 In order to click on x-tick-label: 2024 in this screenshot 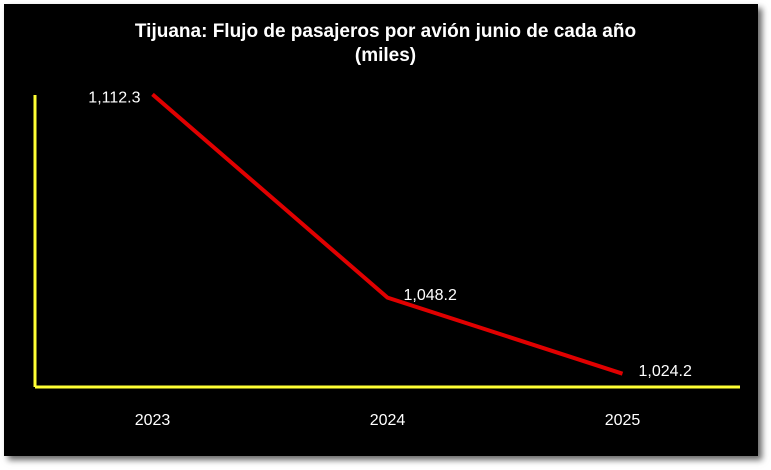, I will do `click(388, 420)`.